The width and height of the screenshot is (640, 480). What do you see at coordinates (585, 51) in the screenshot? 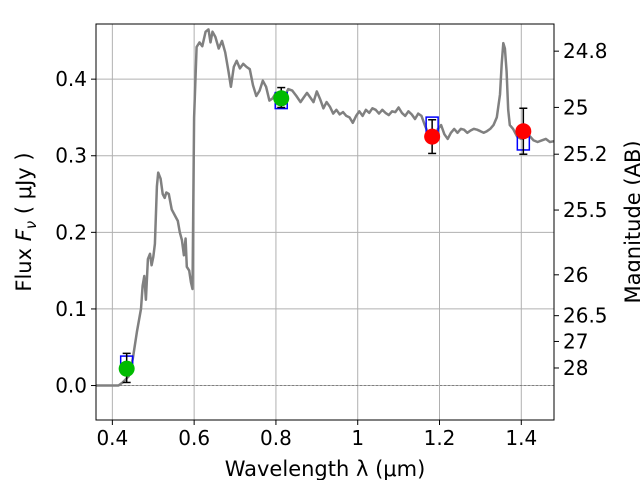
I see `y2-tick-label: 24.8` at bounding box center [585, 51].